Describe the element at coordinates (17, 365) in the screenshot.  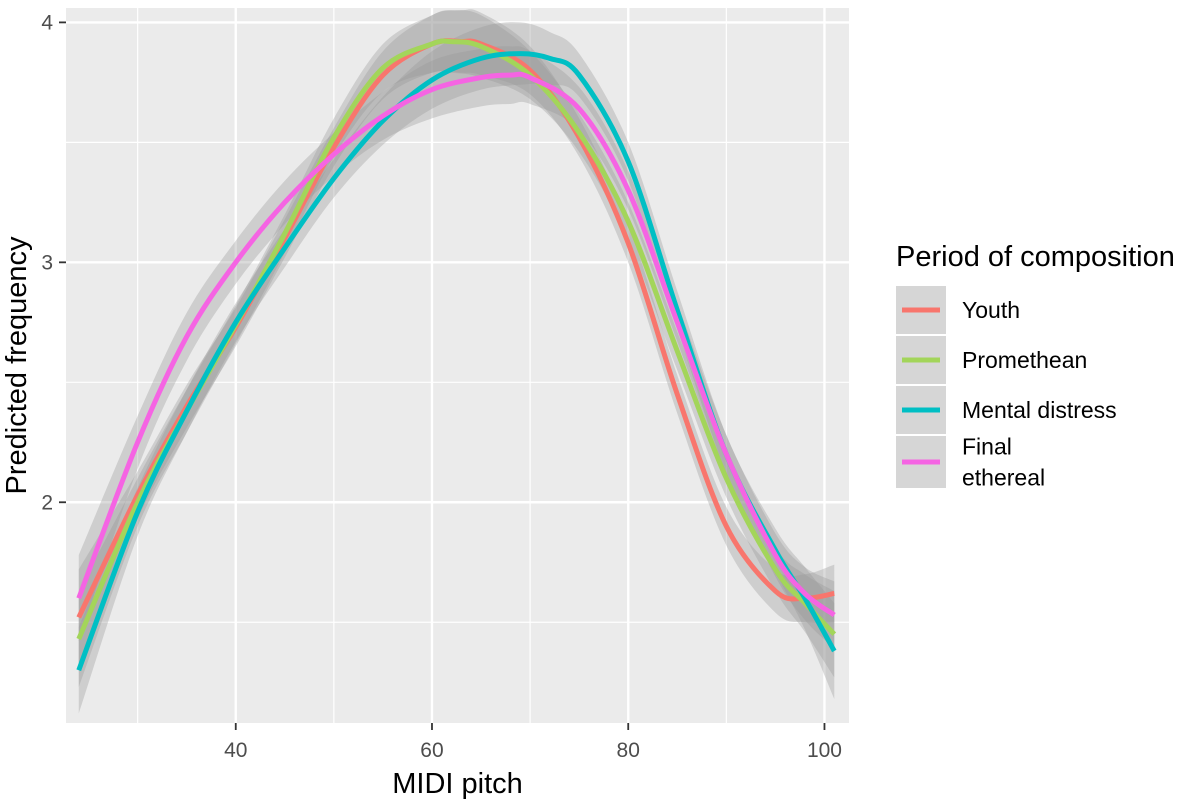
I see `y-axis-title: Predicted frequency` at that location.